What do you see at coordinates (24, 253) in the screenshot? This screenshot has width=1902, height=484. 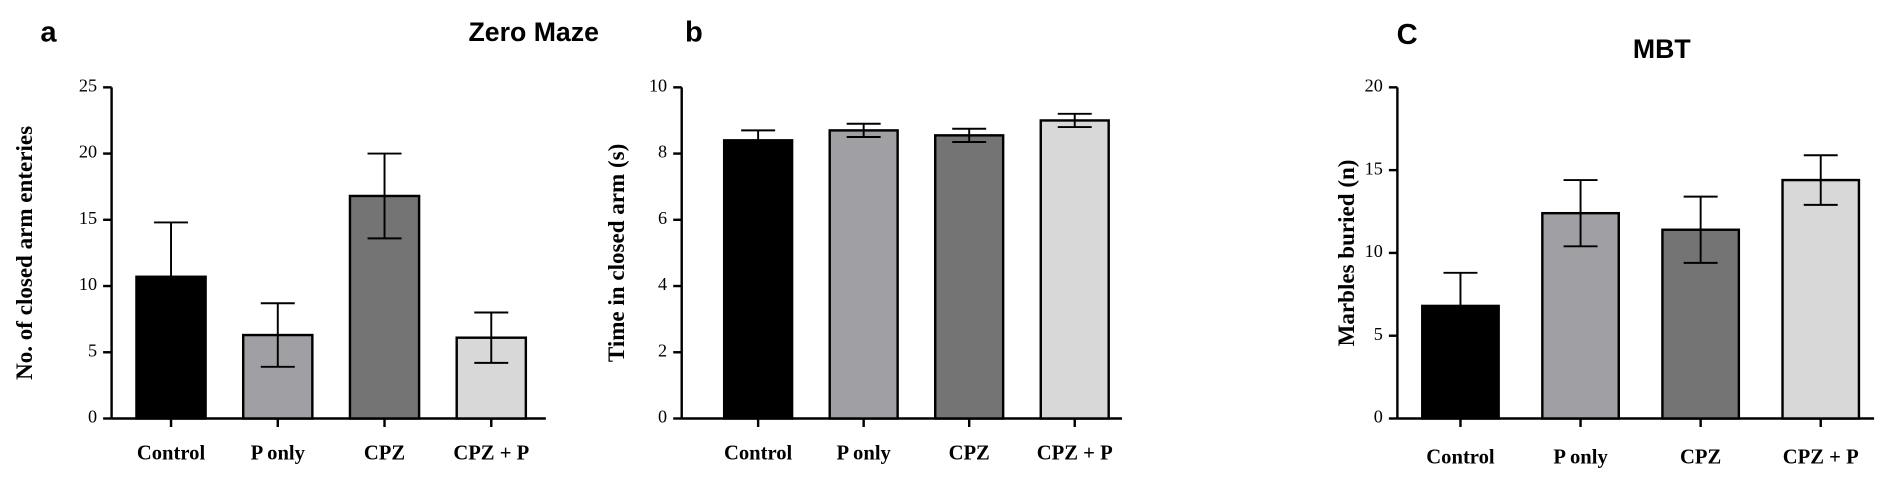 I see `y-axis-label: No. of closed arm enteries` at bounding box center [24, 253].